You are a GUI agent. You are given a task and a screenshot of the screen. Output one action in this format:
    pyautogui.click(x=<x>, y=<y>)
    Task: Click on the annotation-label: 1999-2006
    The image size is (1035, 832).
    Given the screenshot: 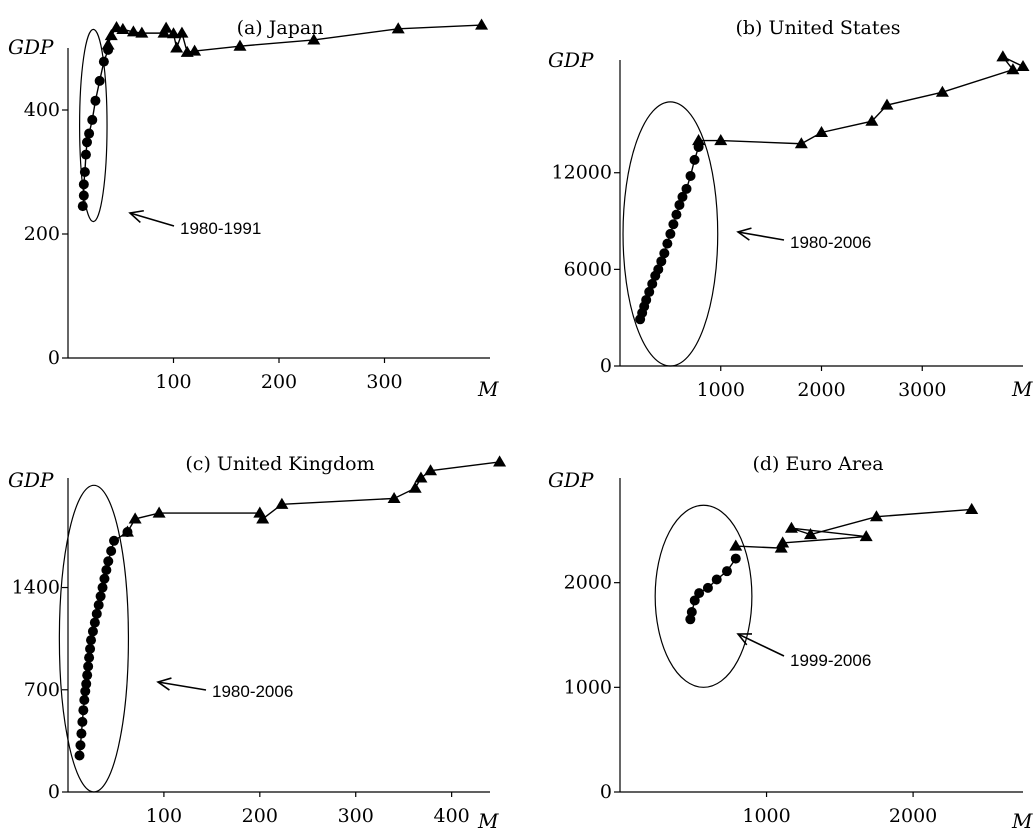 What is the action you would take?
    pyautogui.click(x=830, y=660)
    